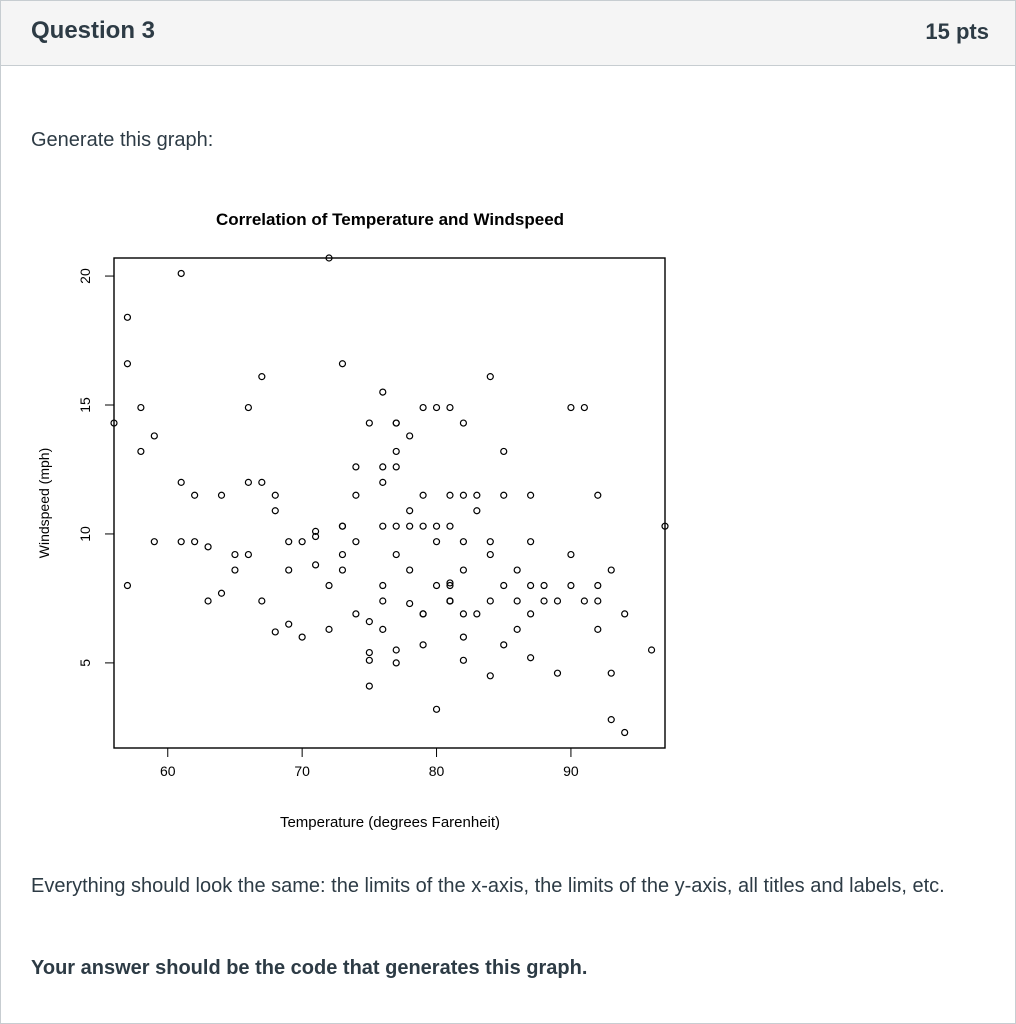 This screenshot has height=1024, width=1016. I want to click on y-axis-label: Windspeed (mph), so click(44, 503).